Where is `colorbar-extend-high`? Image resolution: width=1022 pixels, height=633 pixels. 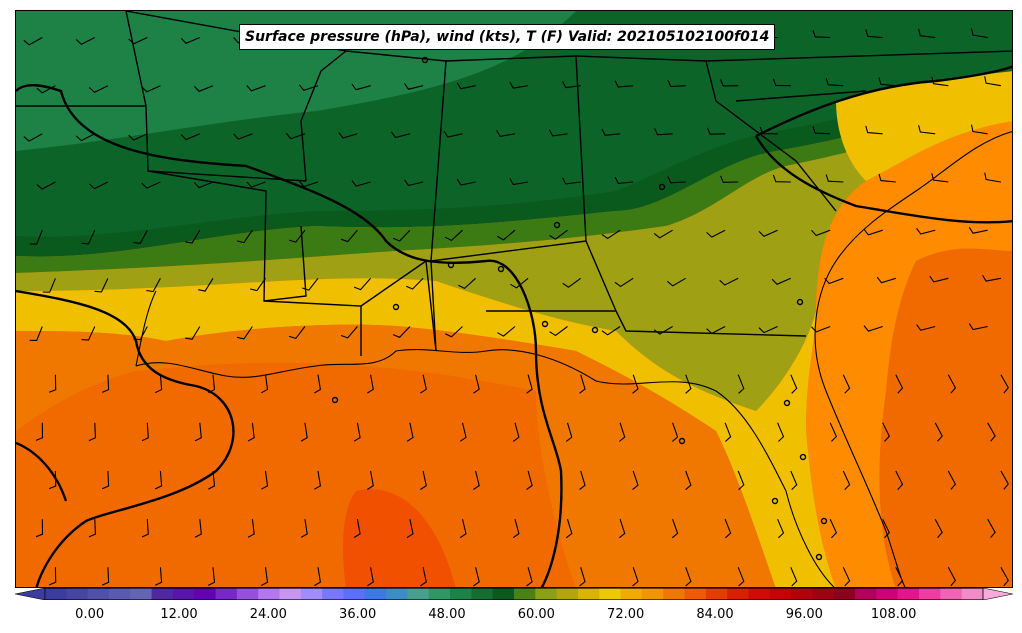
colorbar-extend-high is located at coordinates (997, 594).